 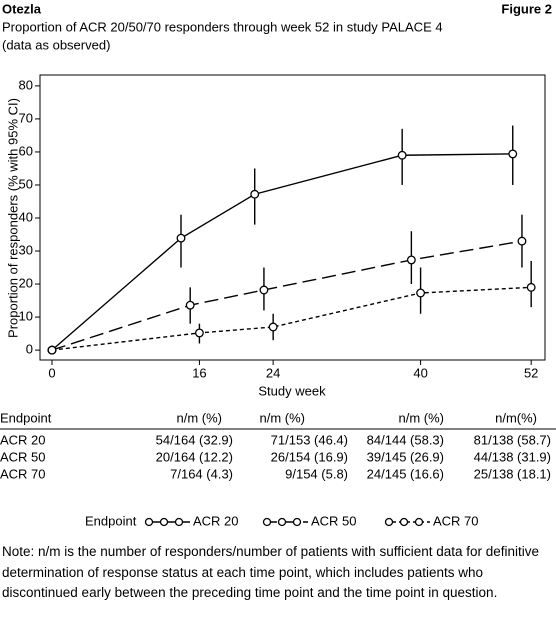 I want to click on y-tick-label: 40, so click(x=26, y=216).